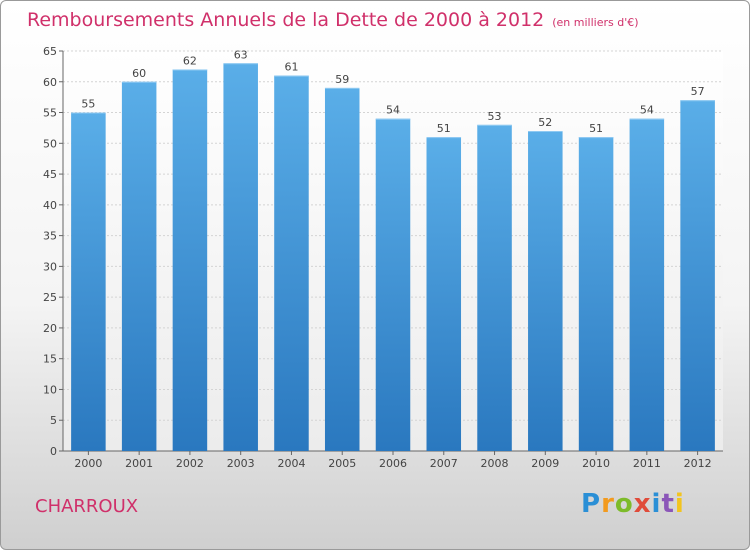  What do you see at coordinates (50, 205) in the screenshot?
I see `y-tick-label: 40` at bounding box center [50, 205].